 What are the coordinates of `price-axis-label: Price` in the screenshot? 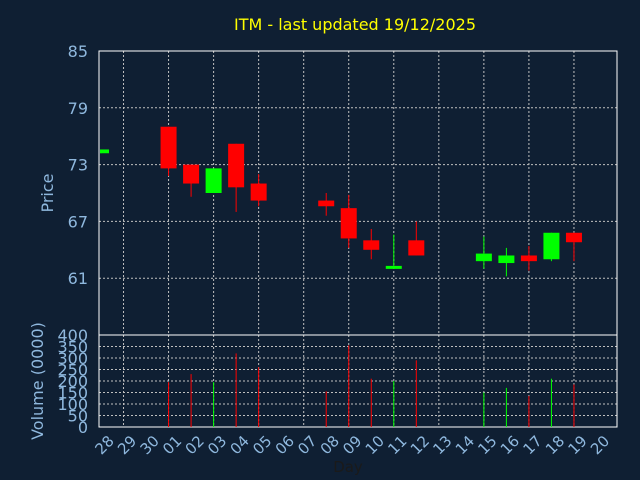 It's located at (47, 192).